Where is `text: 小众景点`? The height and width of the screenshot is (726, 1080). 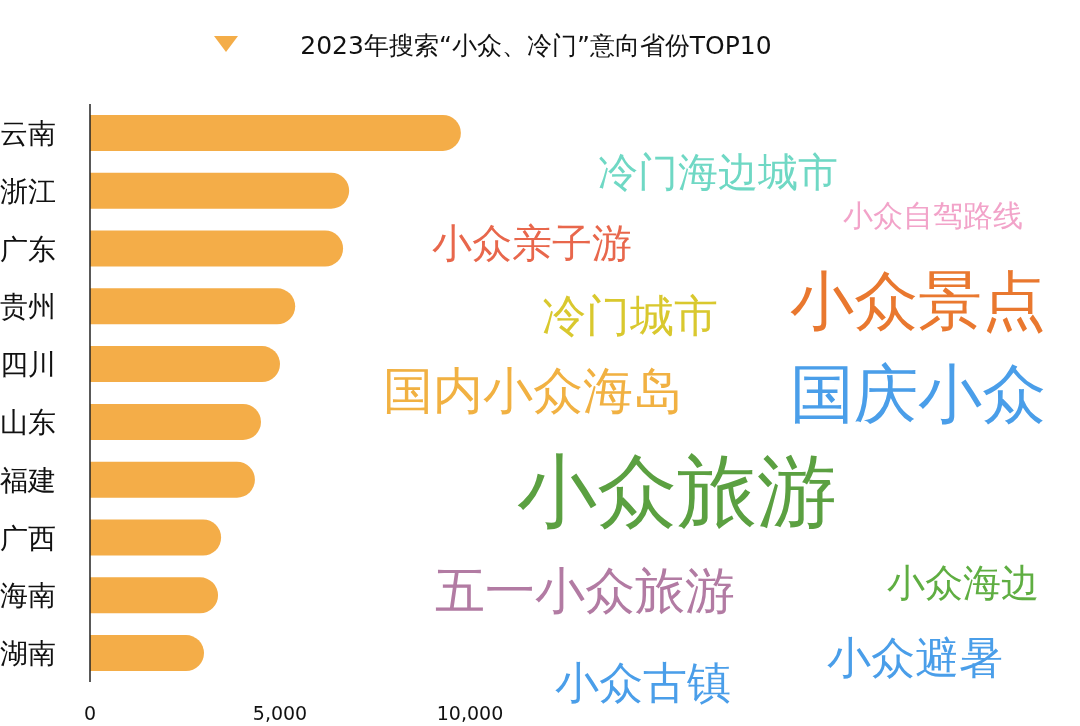 text: 小众景点 is located at coordinates (918, 301).